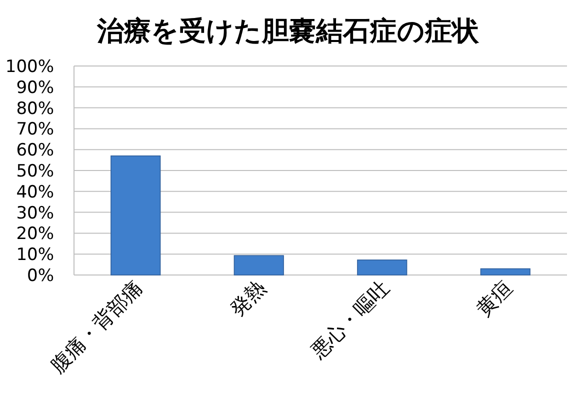 This screenshot has width=576, height=416. What do you see at coordinates (247, 298) in the screenshot?
I see `x-tick-label: 発熱` at bounding box center [247, 298].